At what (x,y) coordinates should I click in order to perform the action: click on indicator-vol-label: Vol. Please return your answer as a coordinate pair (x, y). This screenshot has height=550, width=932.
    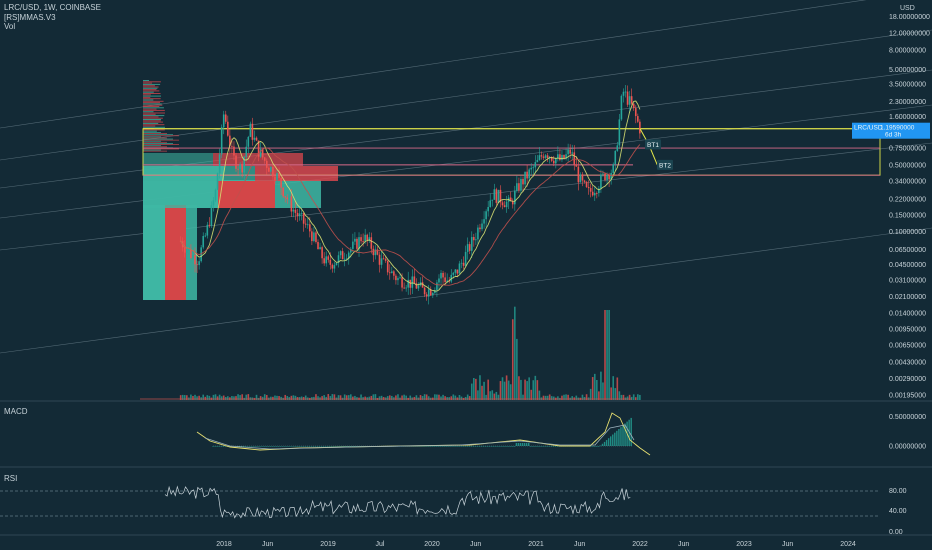
    Looking at the image, I should click on (10, 26).